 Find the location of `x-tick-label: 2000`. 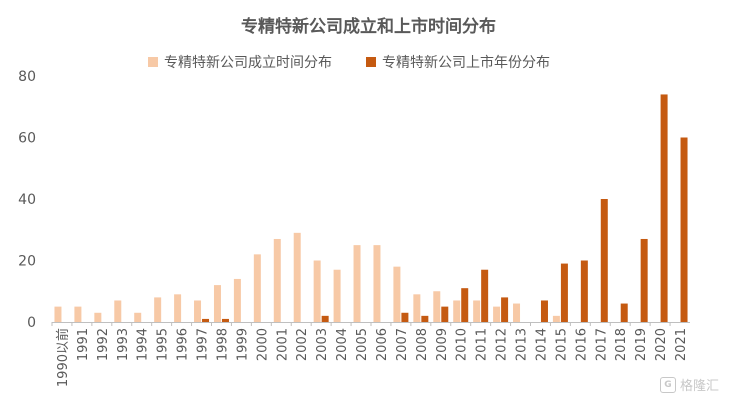

x-tick-label: 2000 is located at coordinates (262, 344).